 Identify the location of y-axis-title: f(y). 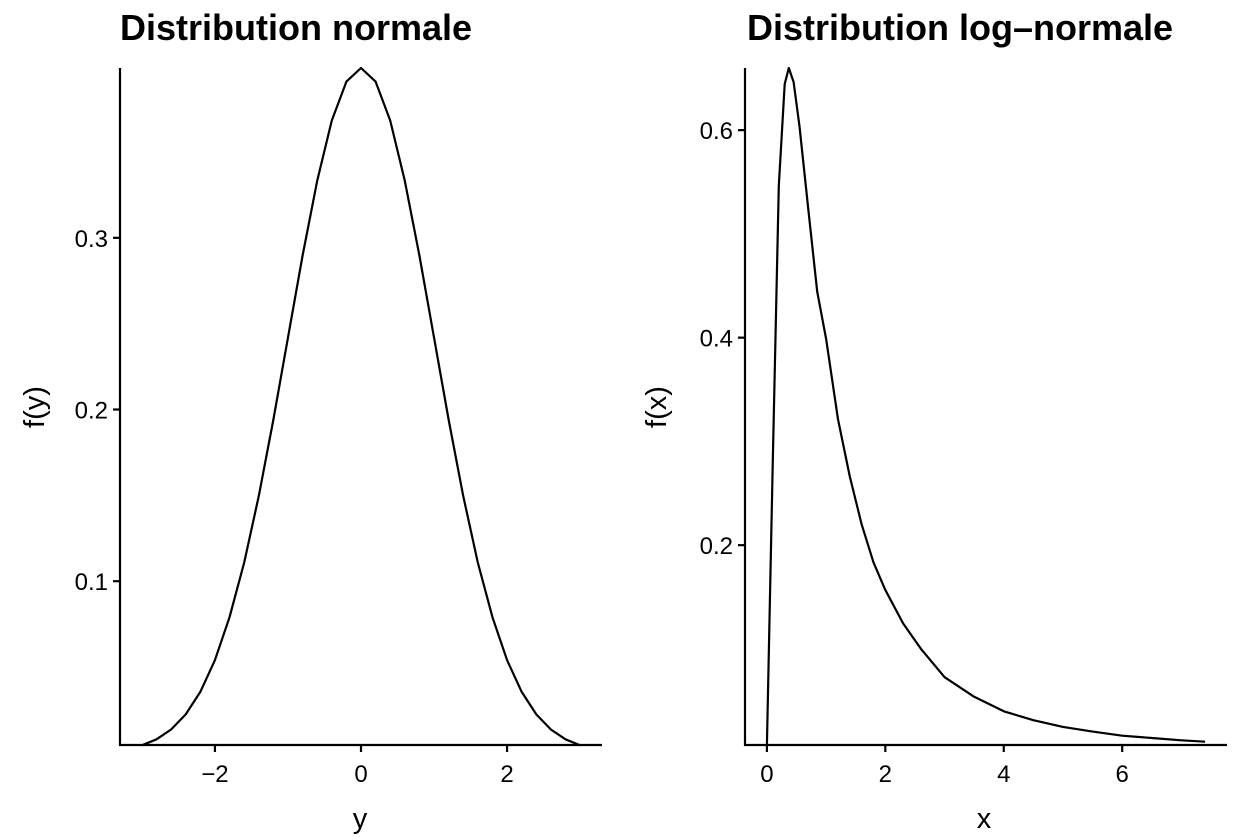
(35, 407).